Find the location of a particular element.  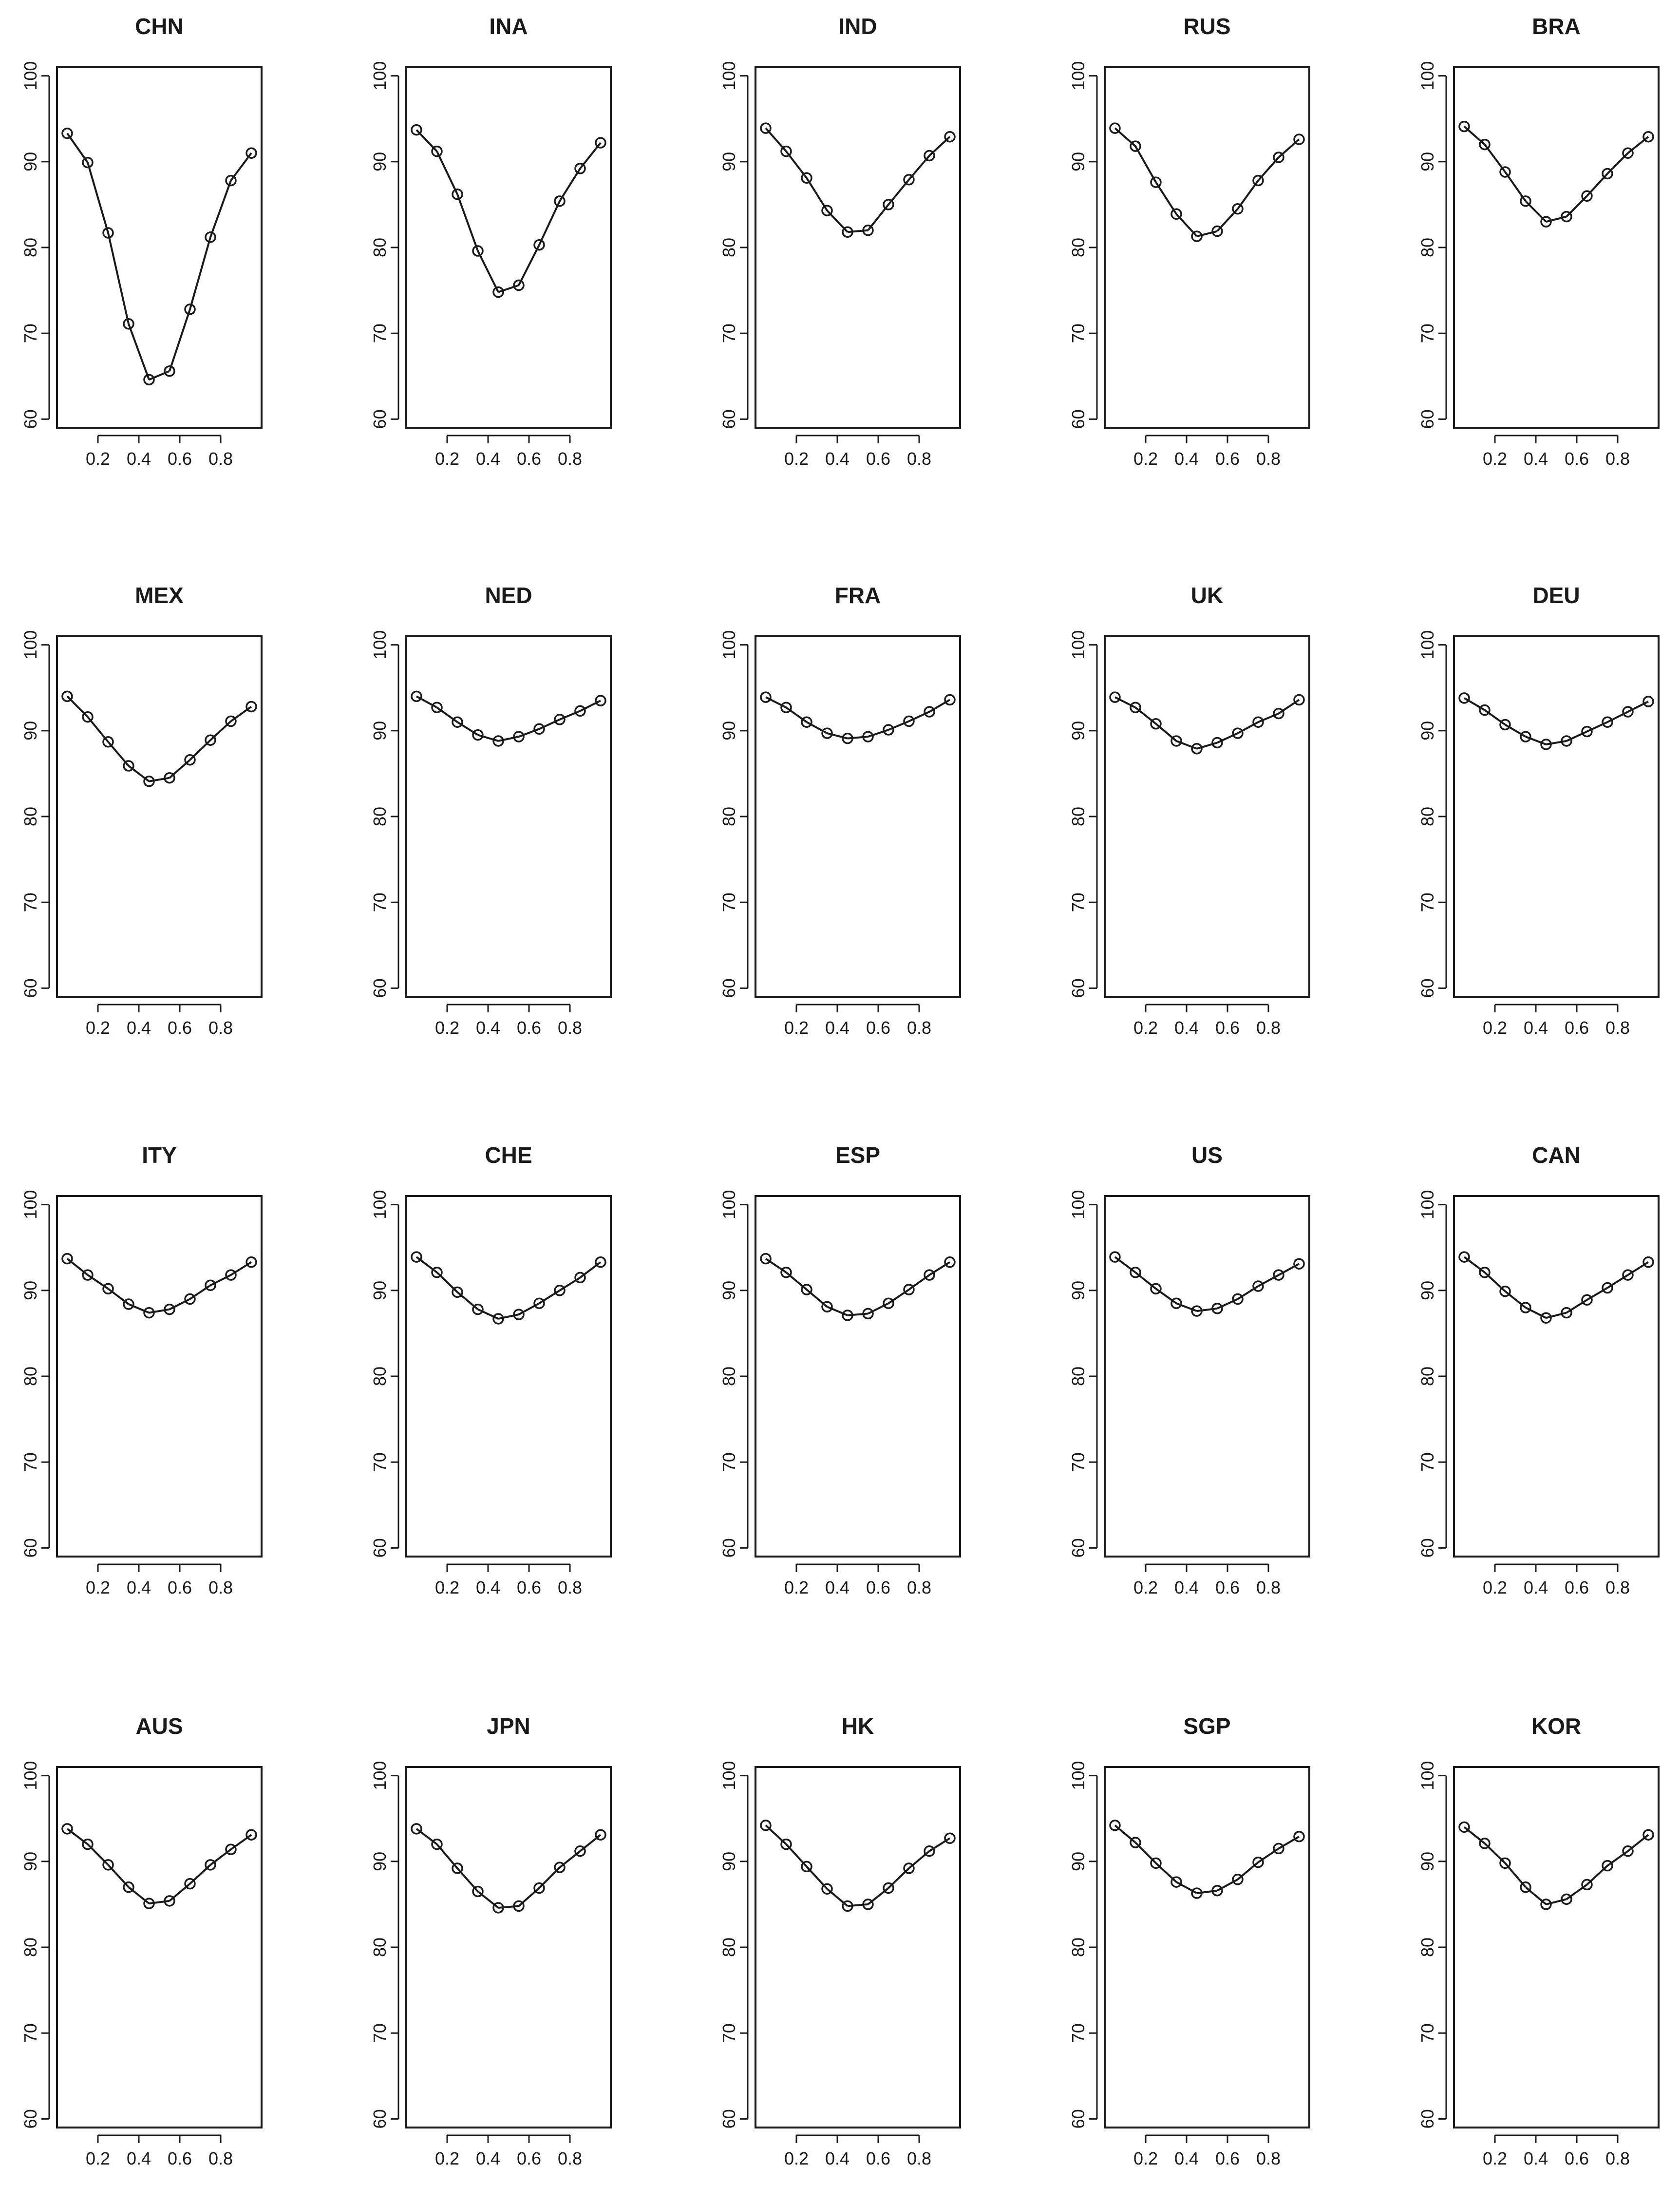

panel-ned: NED 60 70 80 90 100 0.2 0.4 0.6 0.8 is located at coordinates (491, 811).